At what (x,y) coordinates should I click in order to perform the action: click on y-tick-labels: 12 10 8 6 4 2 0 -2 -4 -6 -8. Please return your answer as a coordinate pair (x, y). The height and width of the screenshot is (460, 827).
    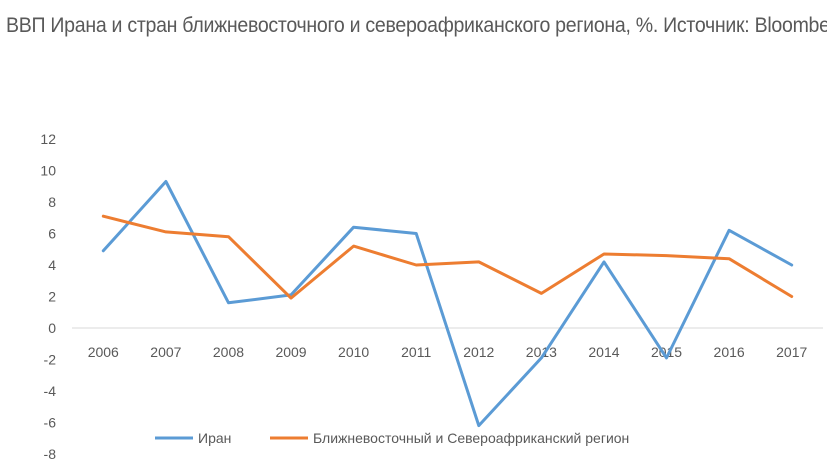
    Looking at the image, I should click on (48, 295).